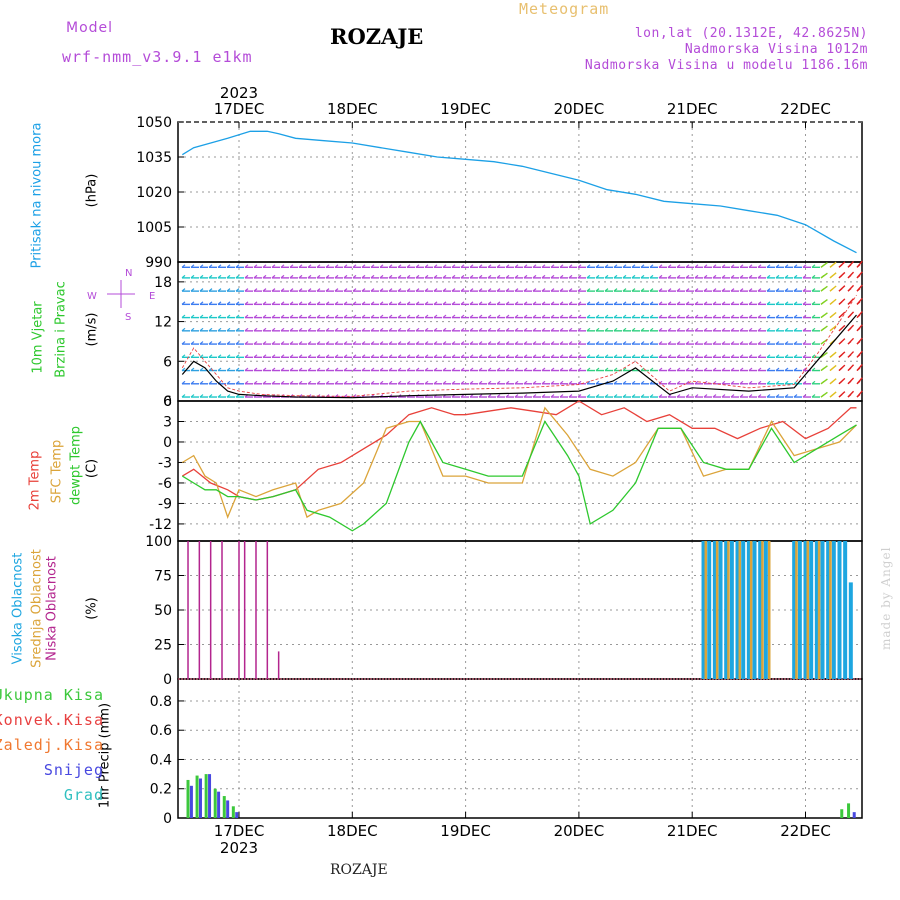  What do you see at coordinates (849, 810) in the screenshot?
I see `total-rain-bar` at bounding box center [849, 810].